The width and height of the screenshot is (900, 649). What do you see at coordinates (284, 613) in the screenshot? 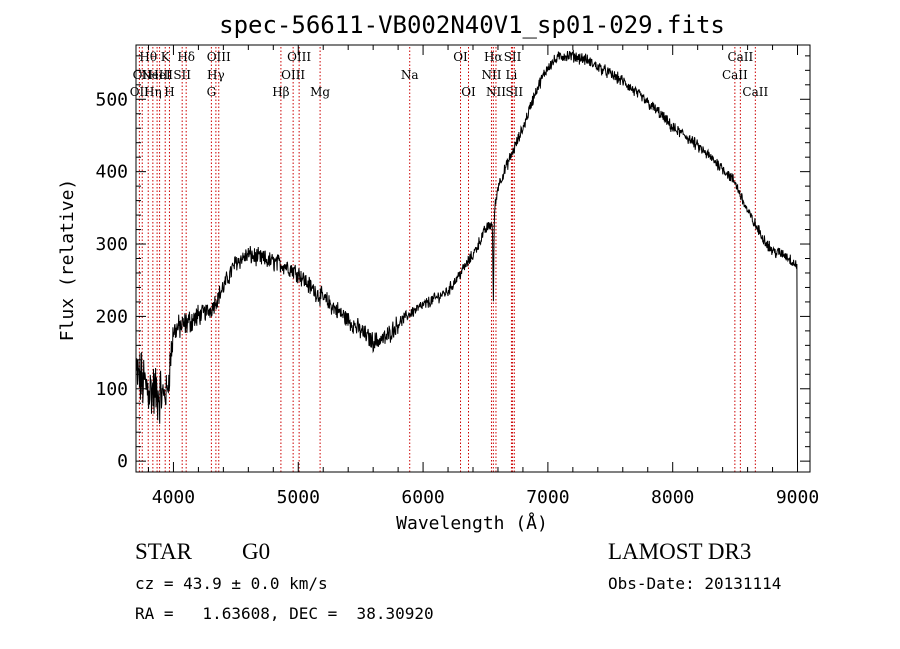
I see `radec-text: RA = 1.63608, DEC = 38.30920` at bounding box center [284, 613].